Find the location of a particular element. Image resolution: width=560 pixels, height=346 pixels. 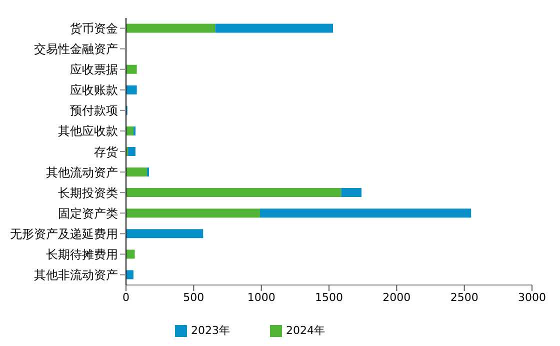

y-tick-label: 应收票据 is located at coordinates (94, 69).